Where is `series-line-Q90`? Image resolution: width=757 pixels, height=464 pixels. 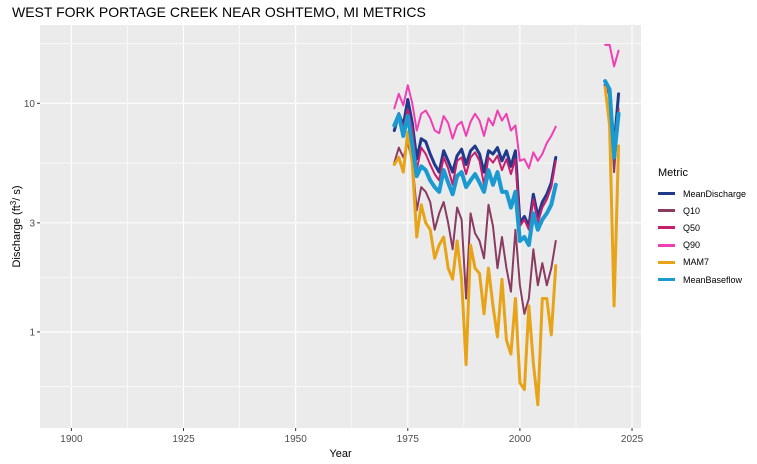
series-line-Q90 is located at coordinates (506, 106).